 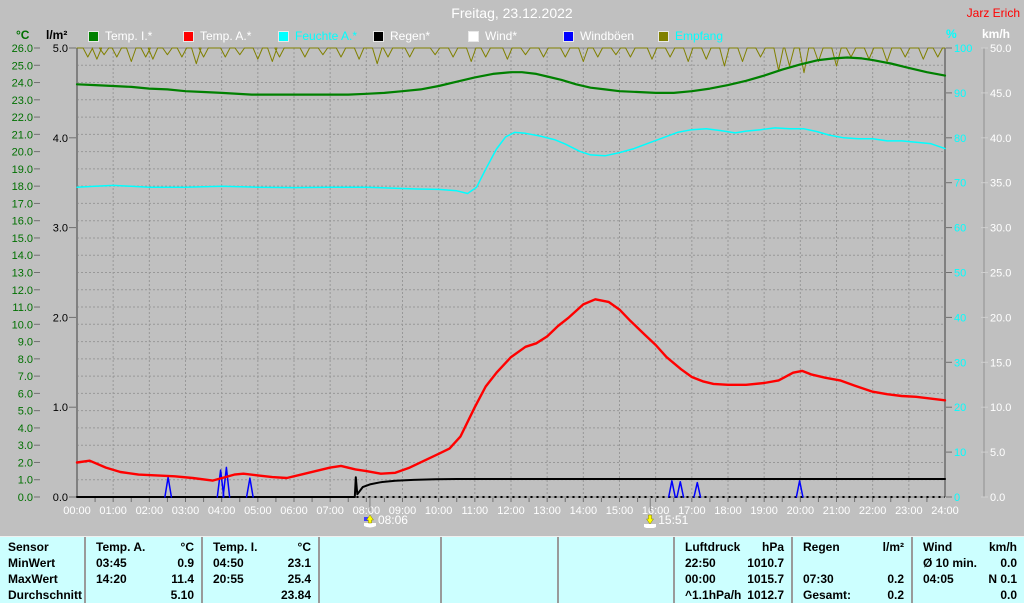 I want to click on col-header: Temp. I. °C, so click(x=260, y=547).